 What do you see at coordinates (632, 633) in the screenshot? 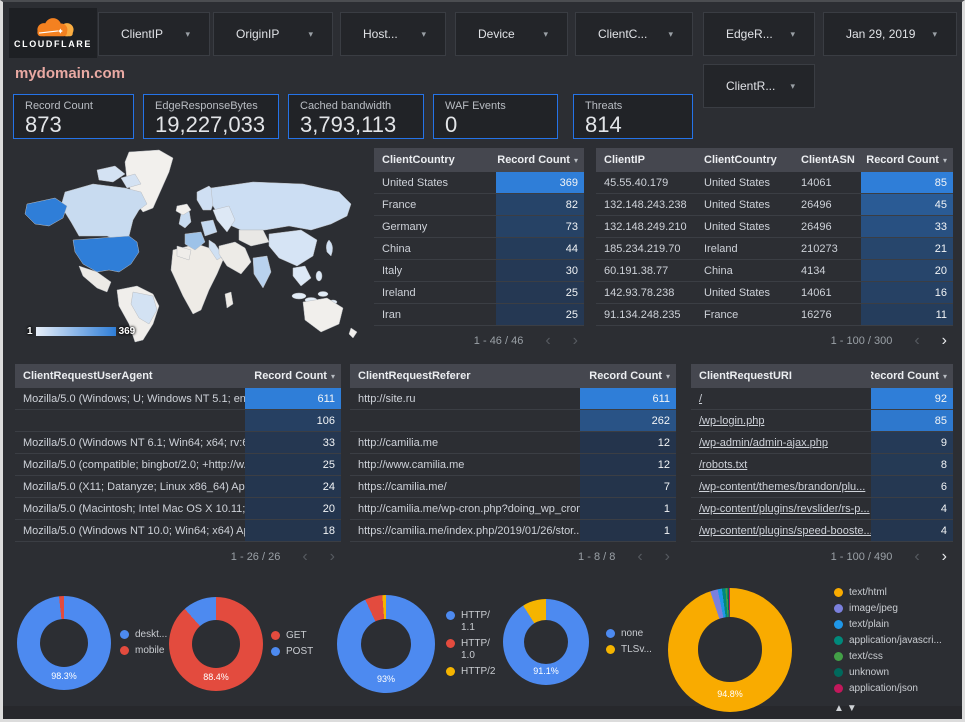
I see `legend-label: none` at bounding box center [632, 633].